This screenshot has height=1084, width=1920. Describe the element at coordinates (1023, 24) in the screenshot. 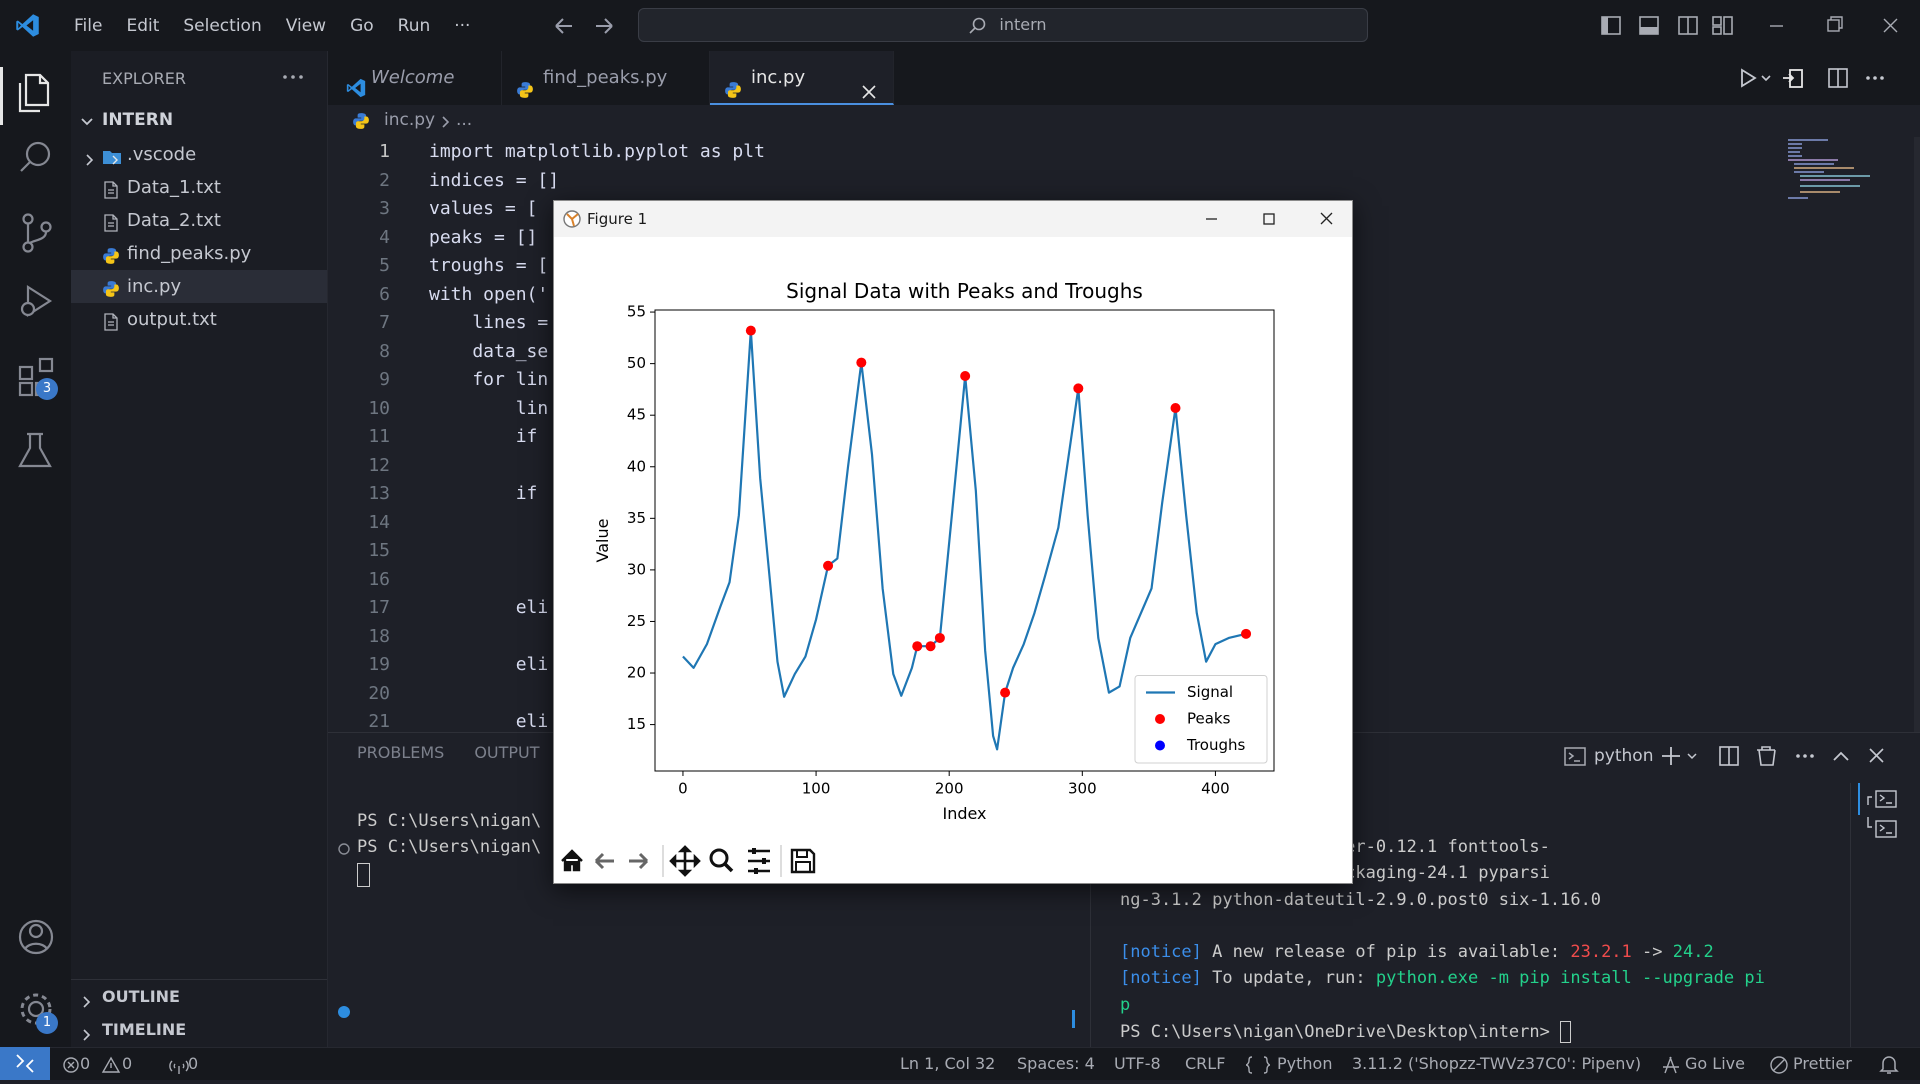

I see `search-text: intern` at that location.